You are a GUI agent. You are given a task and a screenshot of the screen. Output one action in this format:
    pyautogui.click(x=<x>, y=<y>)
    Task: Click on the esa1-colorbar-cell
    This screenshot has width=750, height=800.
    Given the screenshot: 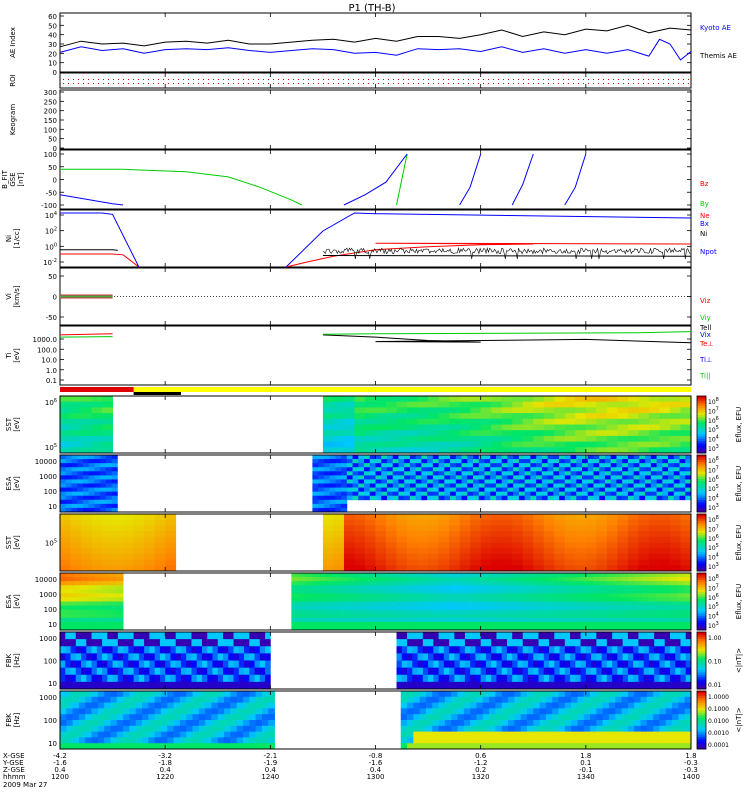 What is the action you would take?
    pyautogui.click(x=701, y=468)
    